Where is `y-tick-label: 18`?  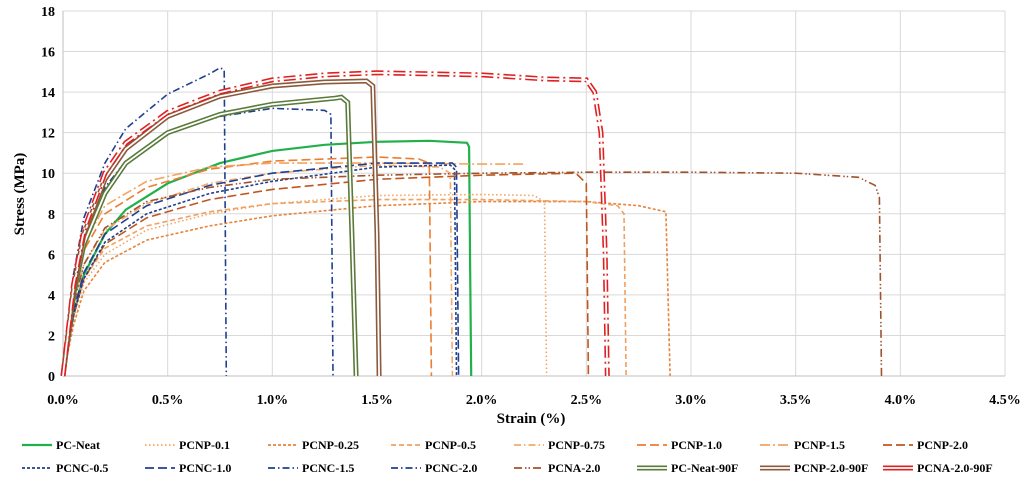
y-tick-label: 18 is located at coordinates (48, 12).